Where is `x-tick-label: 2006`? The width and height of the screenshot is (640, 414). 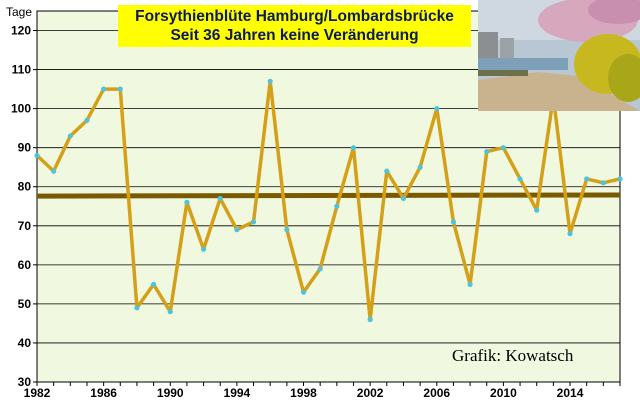
x-tick-label: 2006 is located at coordinates (436, 393).